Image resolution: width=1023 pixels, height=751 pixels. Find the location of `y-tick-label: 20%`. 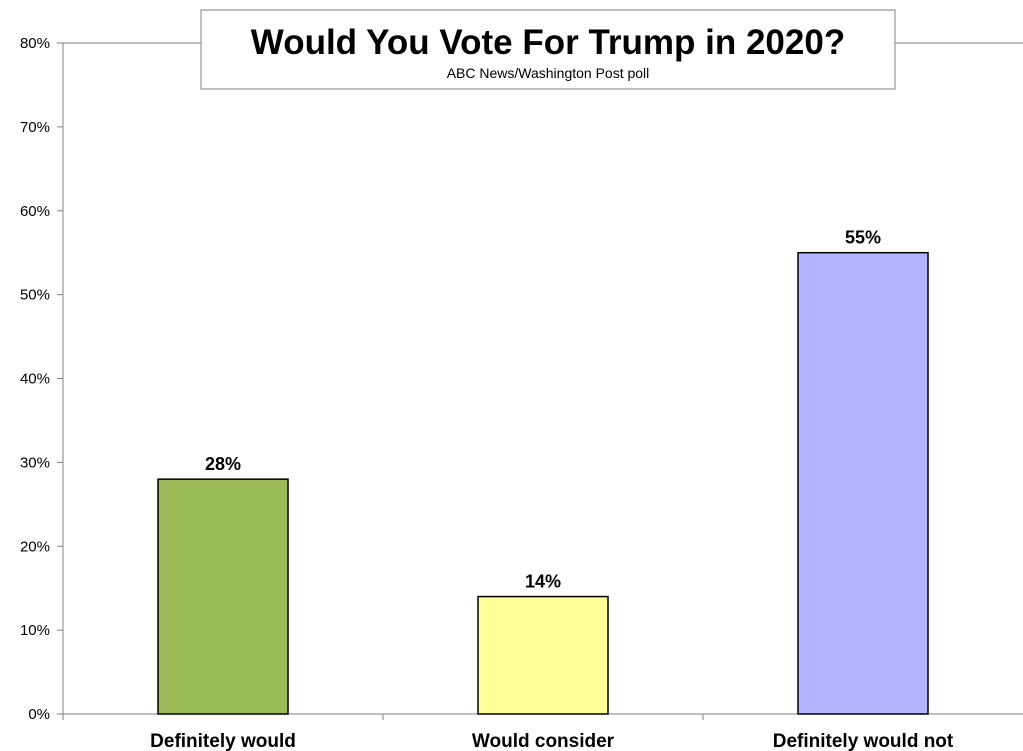

y-tick-label: 20% is located at coordinates (35, 546).